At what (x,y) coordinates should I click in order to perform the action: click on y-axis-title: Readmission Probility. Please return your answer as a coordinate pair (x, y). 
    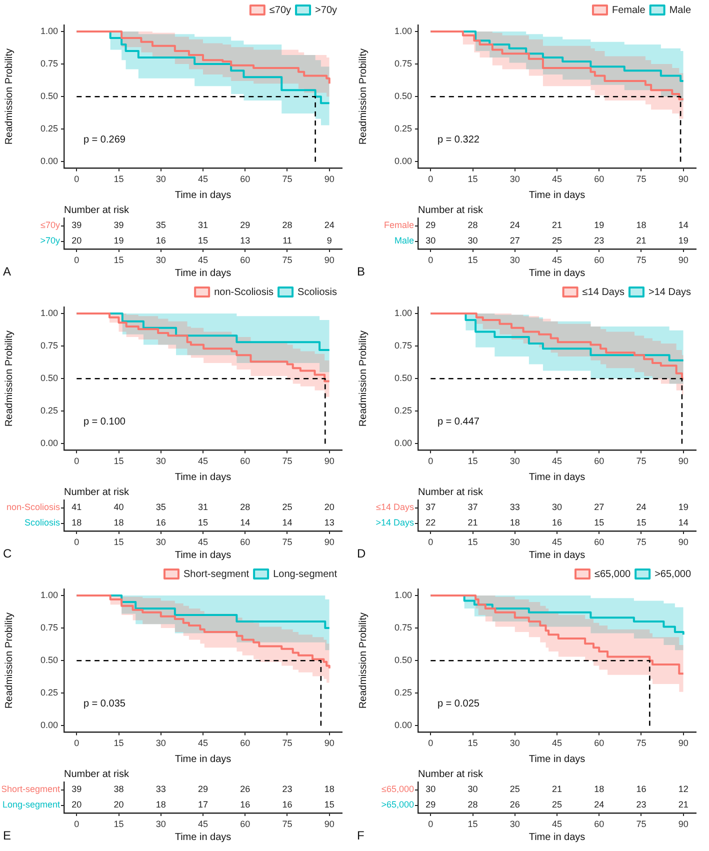
    Looking at the image, I should click on (363, 660).